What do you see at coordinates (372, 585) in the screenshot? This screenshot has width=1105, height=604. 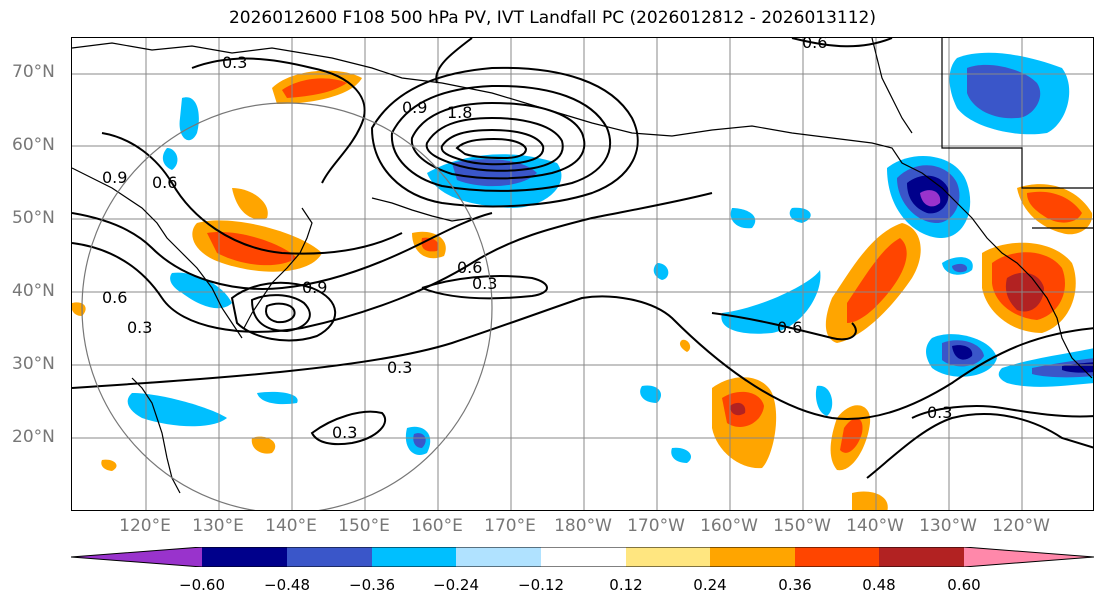 I see `colorbar-tick-label: −0.36` at bounding box center [372, 585].